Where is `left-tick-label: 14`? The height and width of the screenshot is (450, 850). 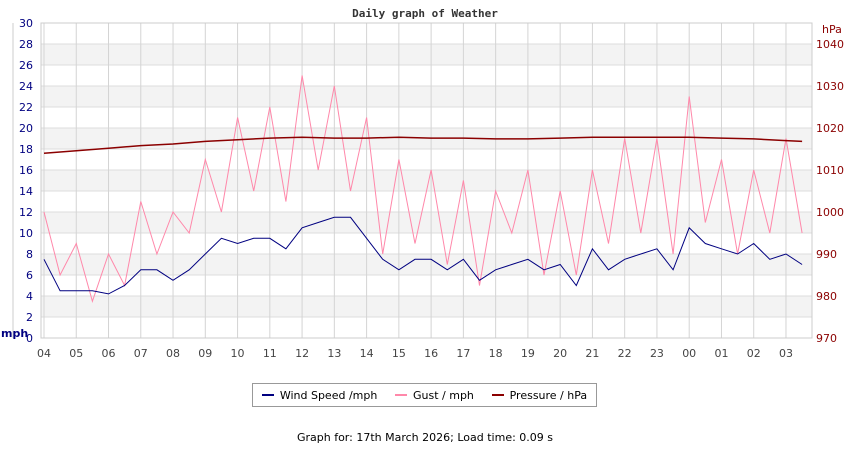
left-tick-label: 14 is located at coordinates (26, 191).